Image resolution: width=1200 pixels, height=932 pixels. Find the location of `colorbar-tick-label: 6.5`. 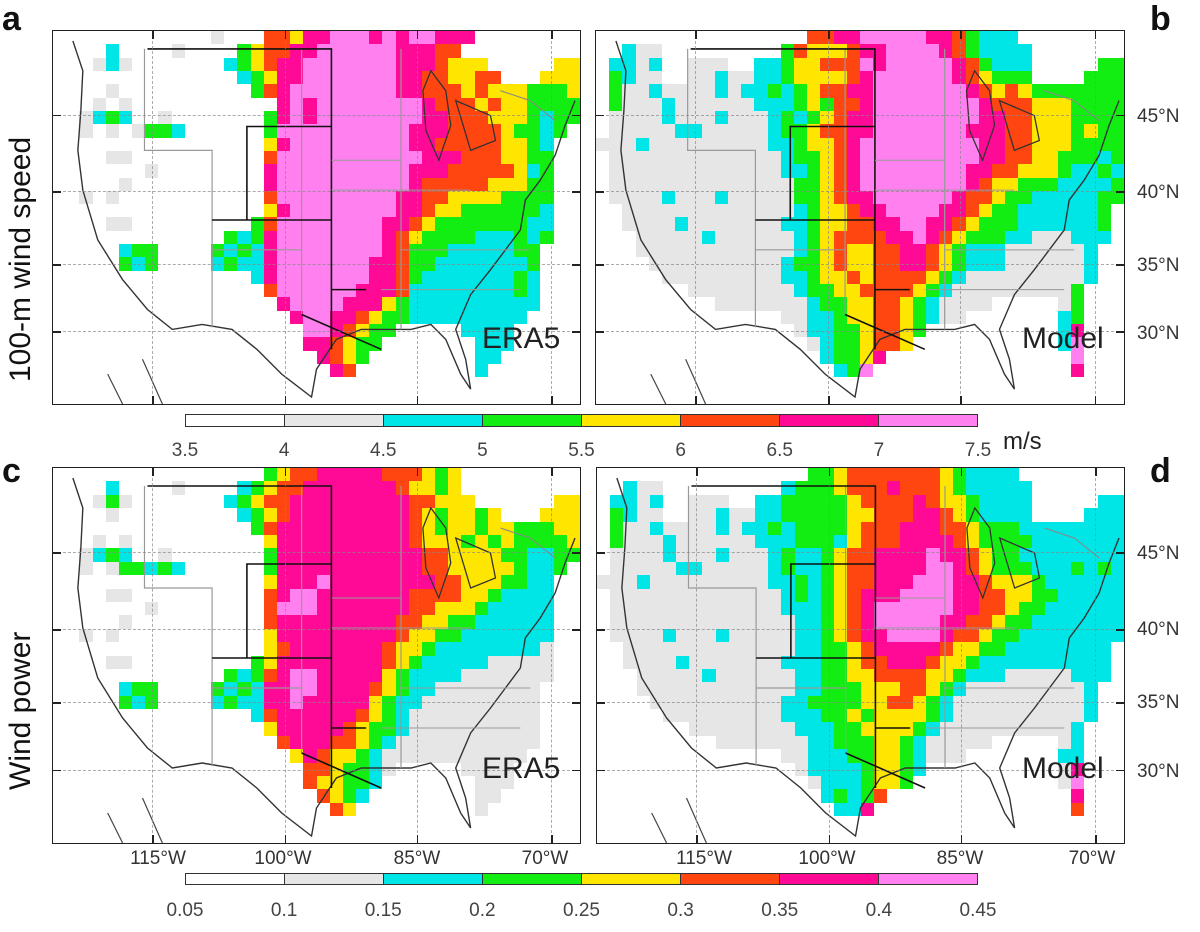

colorbar-tick-label: 6.5 is located at coordinates (779, 450).